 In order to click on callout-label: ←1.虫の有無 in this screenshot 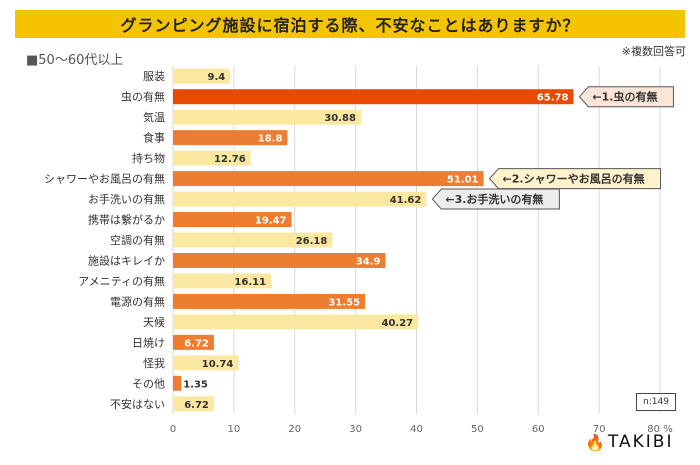, I will do `click(624, 97)`.